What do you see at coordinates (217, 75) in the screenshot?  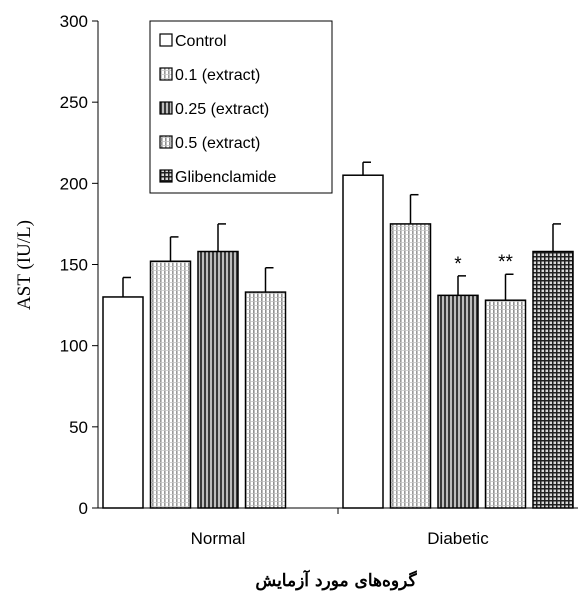 I see `legend-label: 0.1 (extract)` at bounding box center [217, 75].